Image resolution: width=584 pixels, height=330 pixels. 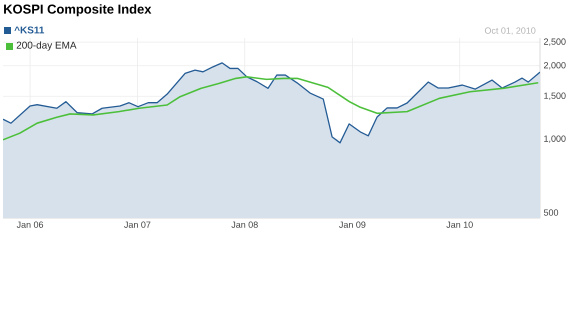 I want to click on chart-title: KOSPI Composite Index, so click(x=78, y=10).